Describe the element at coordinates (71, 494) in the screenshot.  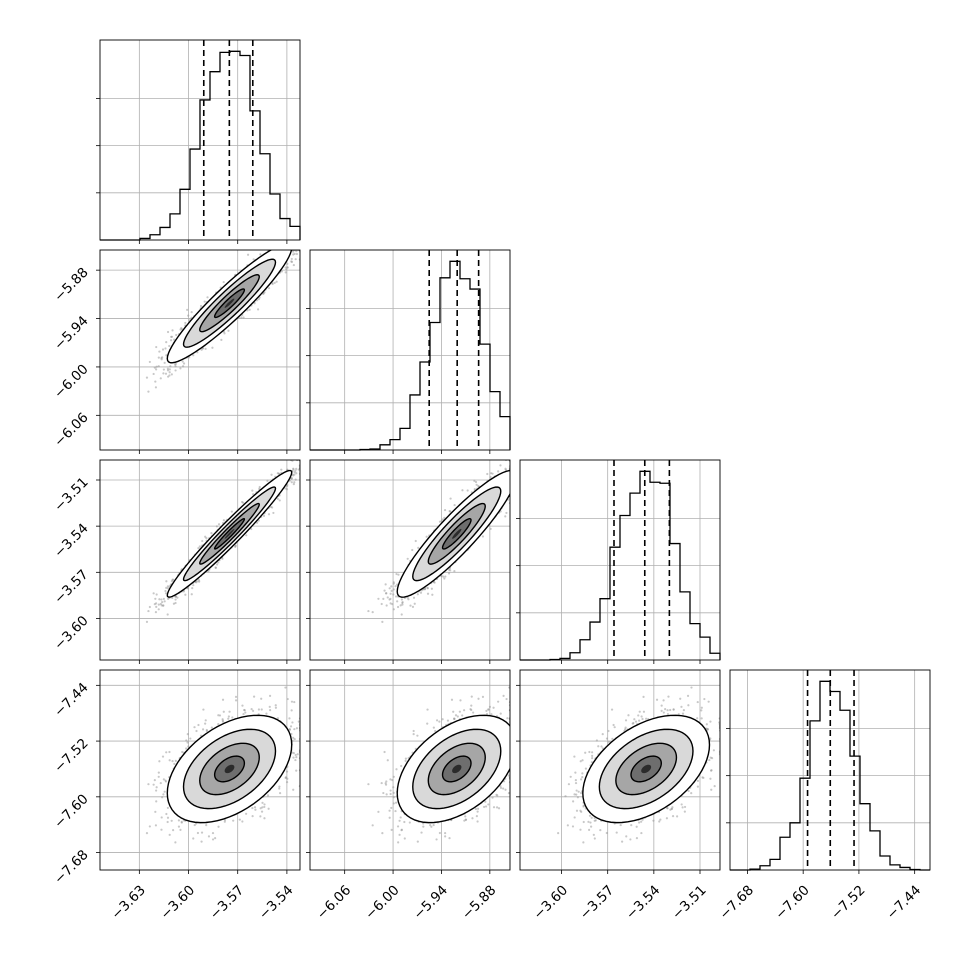
I see `y-tick-label: −3.51` at that location.